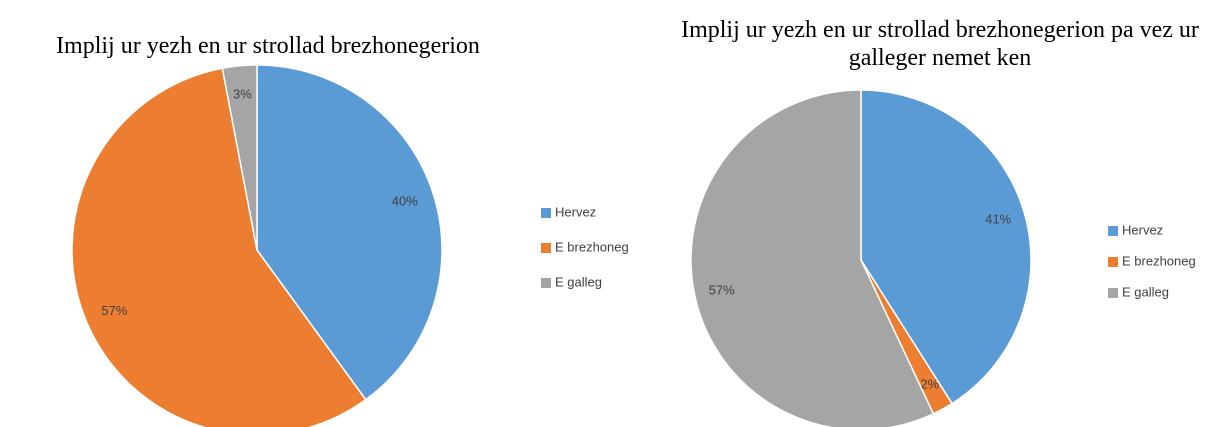 Image resolution: width=1226 pixels, height=427 pixels. What do you see at coordinates (929, 384) in the screenshot?
I see `data-label: 2%` at bounding box center [929, 384].